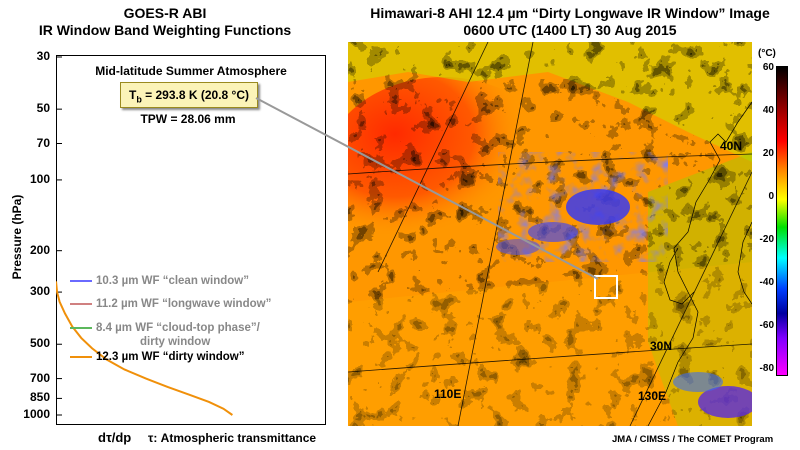 The width and height of the screenshot is (800, 450). What do you see at coordinates (170, 357) in the screenshot?
I see `legend-dirty: 12.3 µm WF “dirty window”` at bounding box center [170, 357].